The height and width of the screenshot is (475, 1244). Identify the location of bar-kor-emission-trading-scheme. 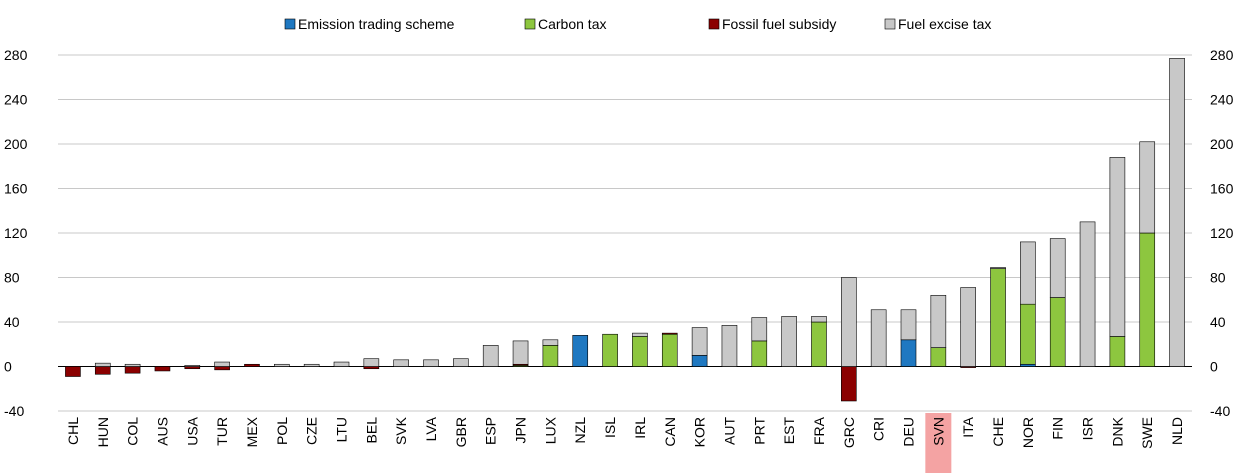
(699, 361).